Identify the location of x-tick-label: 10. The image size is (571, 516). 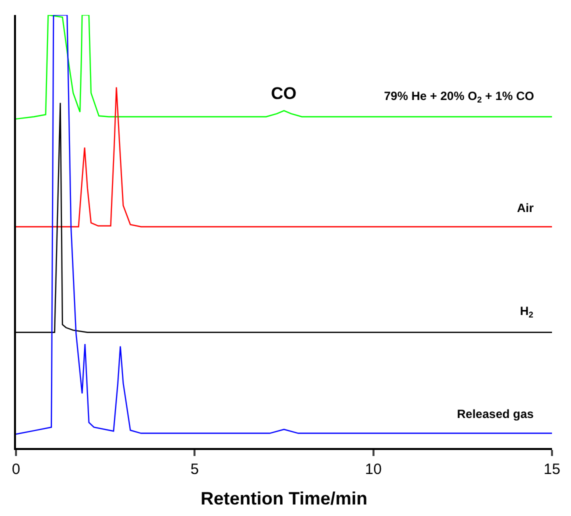
(373, 469).